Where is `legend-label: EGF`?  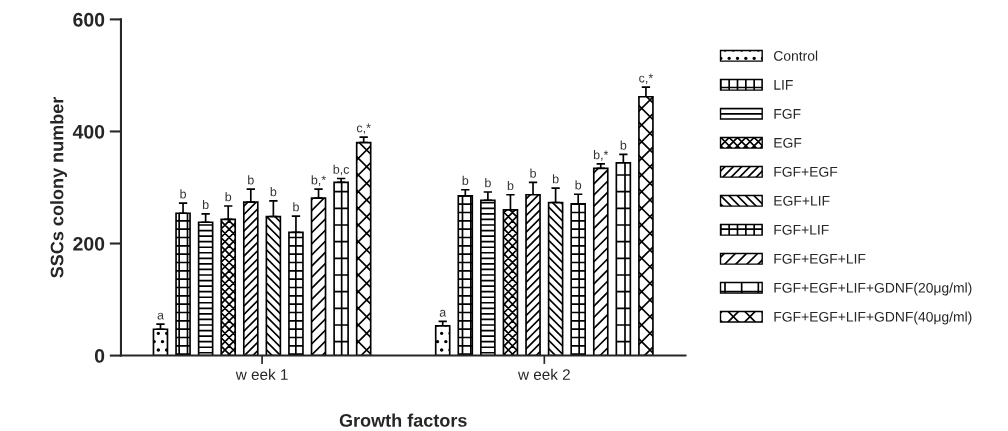 legend-label: EGF is located at coordinates (788, 142).